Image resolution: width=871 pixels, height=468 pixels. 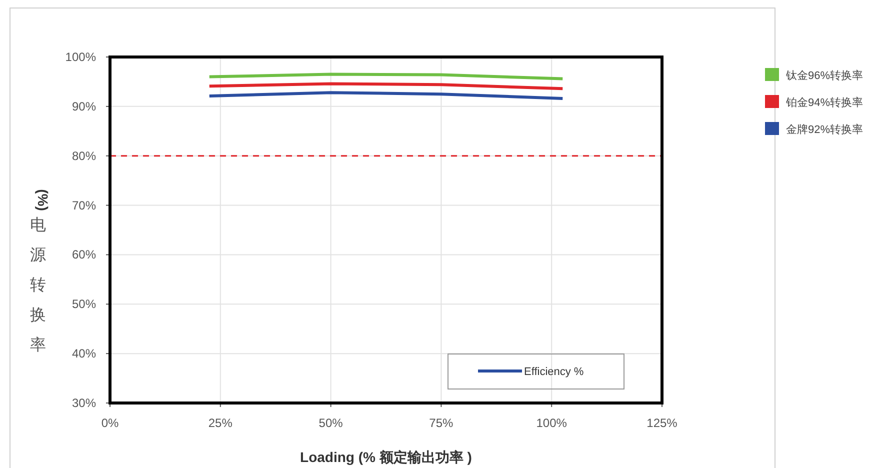 I want to click on x-tick-label: 75%, so click(x=441, y=423).